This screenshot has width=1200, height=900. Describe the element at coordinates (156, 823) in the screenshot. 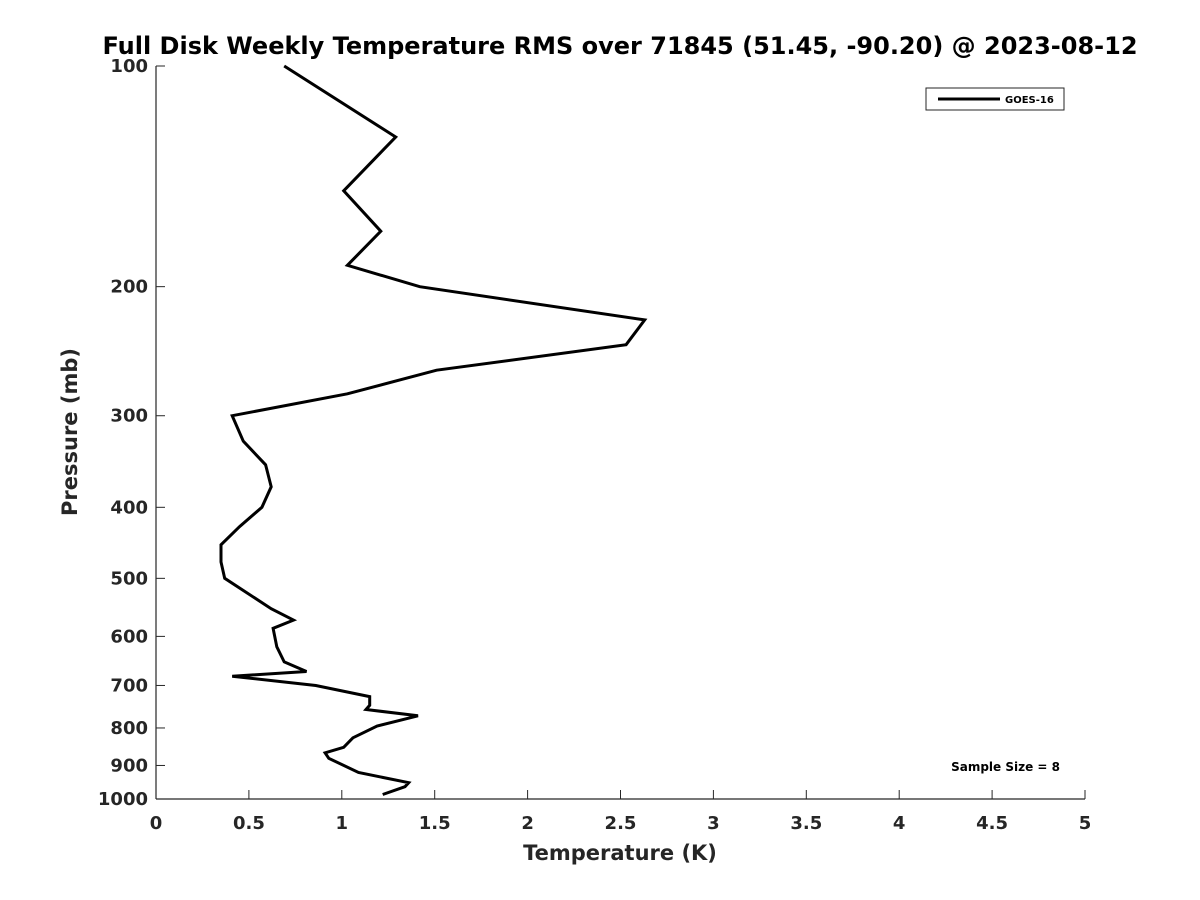

I see `x-tick-label: 0` at that location.